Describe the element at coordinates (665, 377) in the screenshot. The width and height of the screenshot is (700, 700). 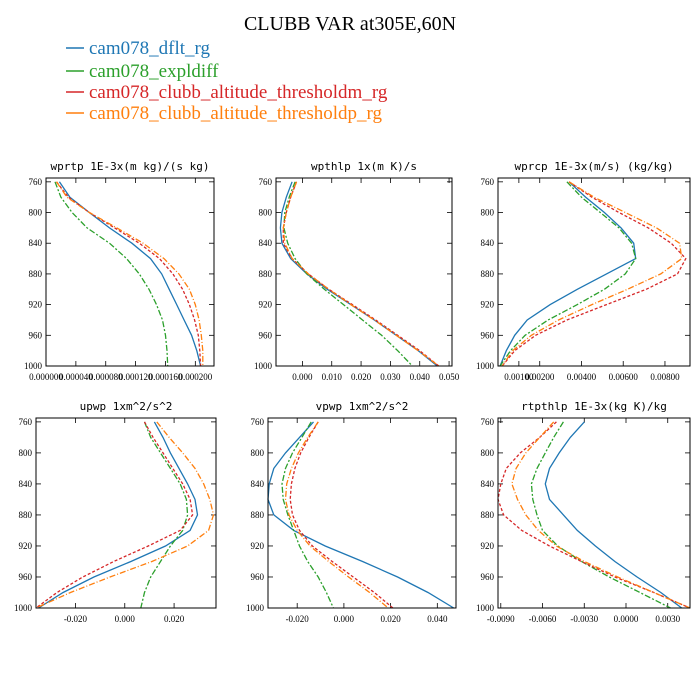
I see `xtick-label: 0.00800` at that location.